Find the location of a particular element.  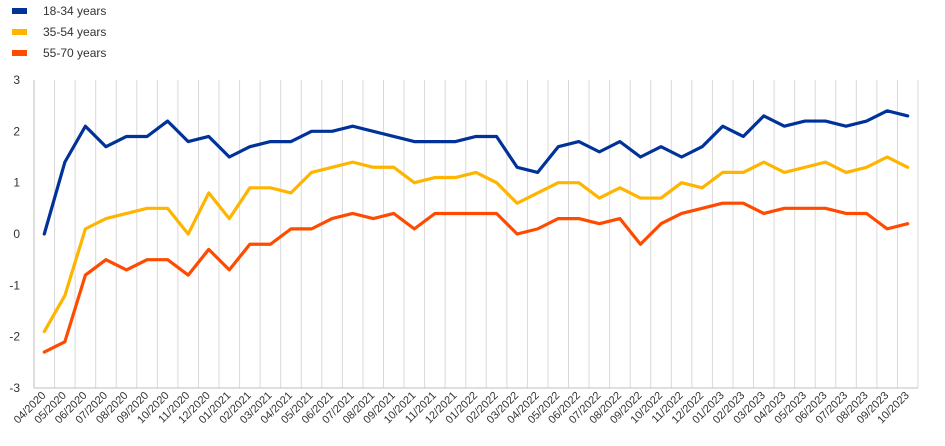

y-tick-label: 1 is located at coordinates (16, 183).